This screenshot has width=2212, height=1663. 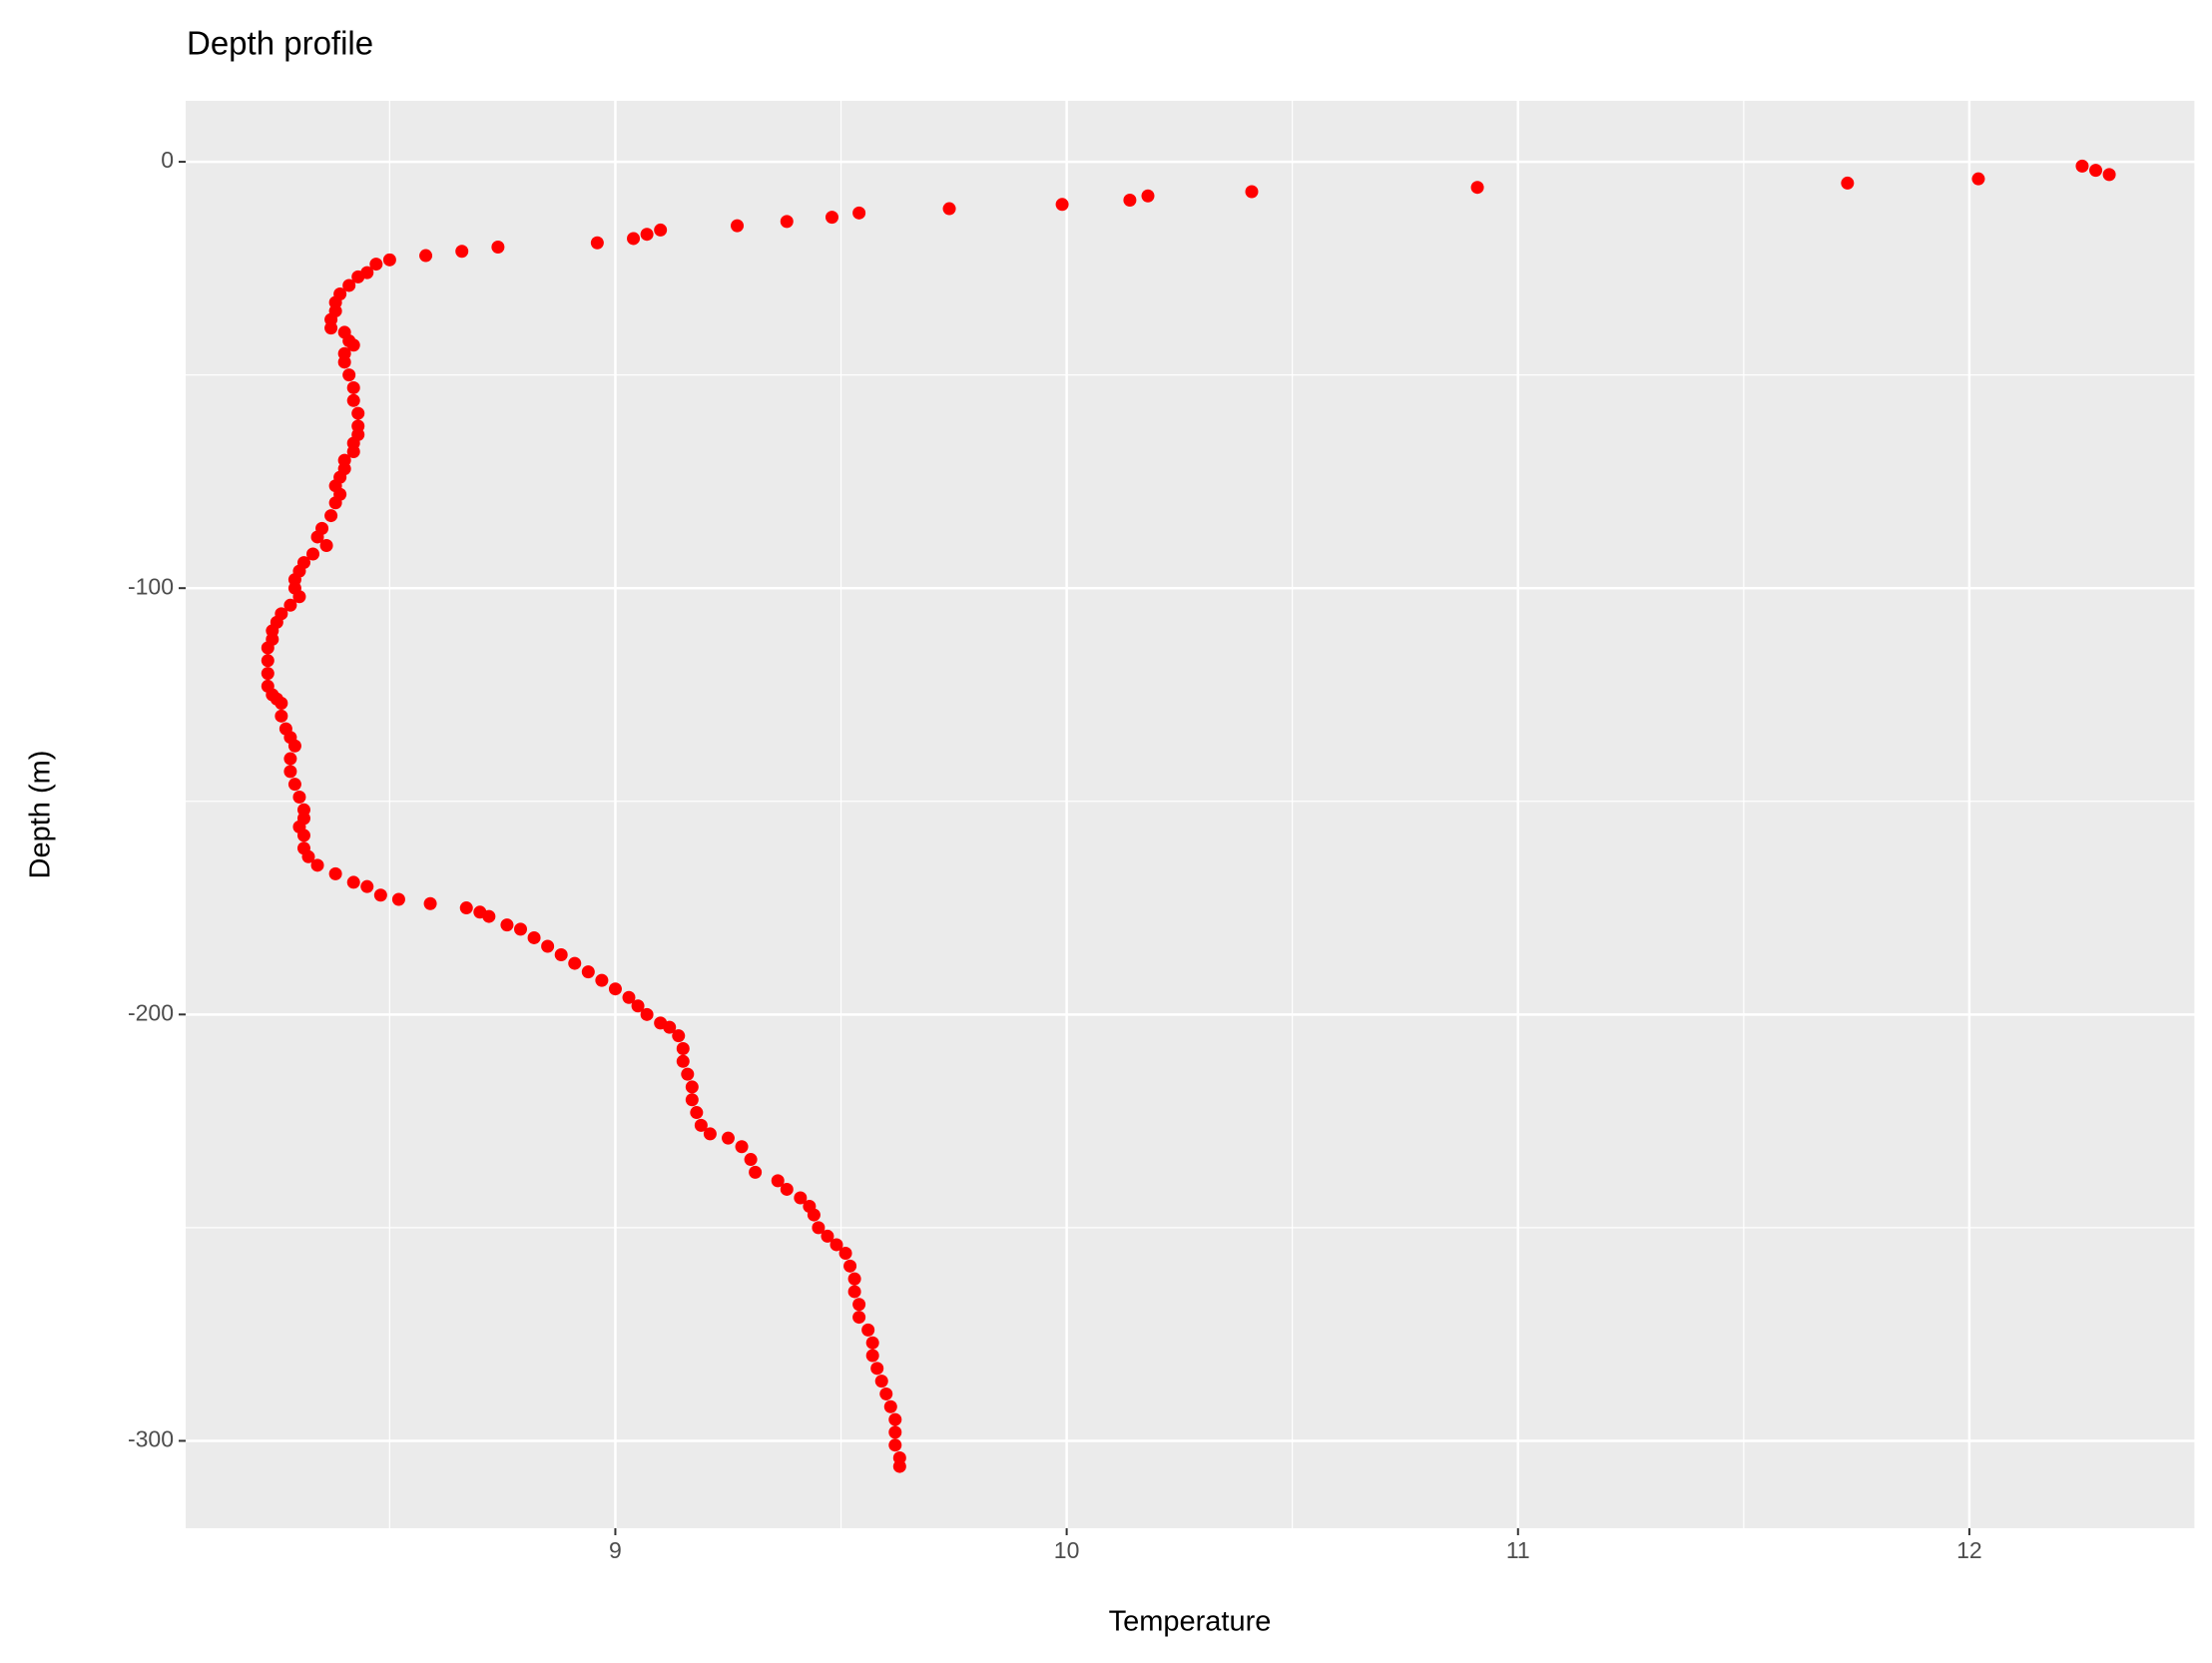 I want to click on y-tick-label: -100, so click(x=151, y=586).